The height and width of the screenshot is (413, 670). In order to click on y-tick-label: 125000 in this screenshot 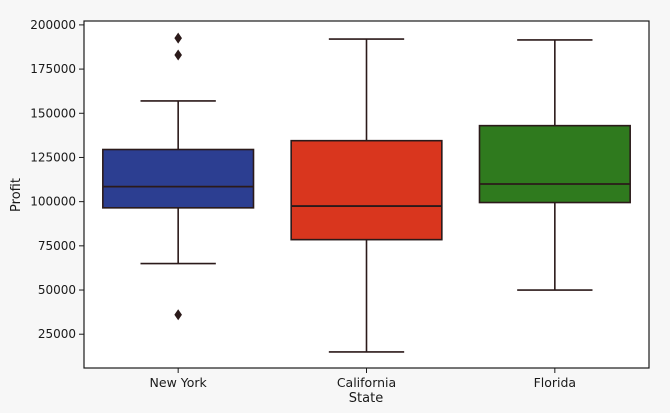, I will do `click(53, 157)`.